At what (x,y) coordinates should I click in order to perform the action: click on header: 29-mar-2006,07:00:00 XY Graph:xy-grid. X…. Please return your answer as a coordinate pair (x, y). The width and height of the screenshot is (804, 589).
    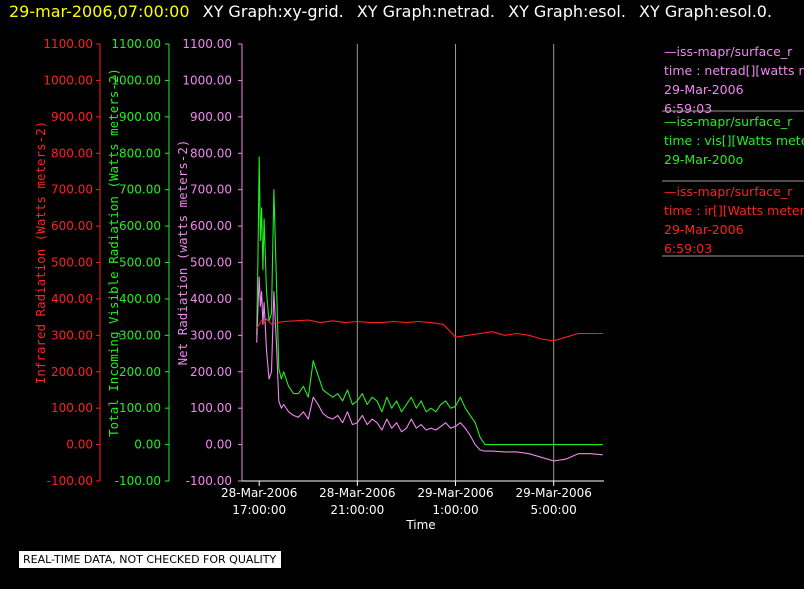
    Looking at the image, I should click on (390, 11).